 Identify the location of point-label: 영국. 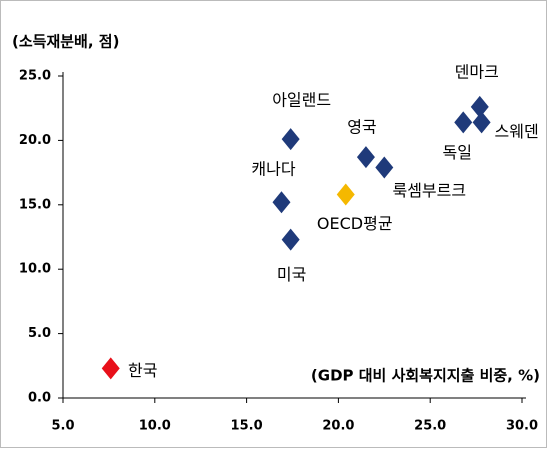
(361, 127).